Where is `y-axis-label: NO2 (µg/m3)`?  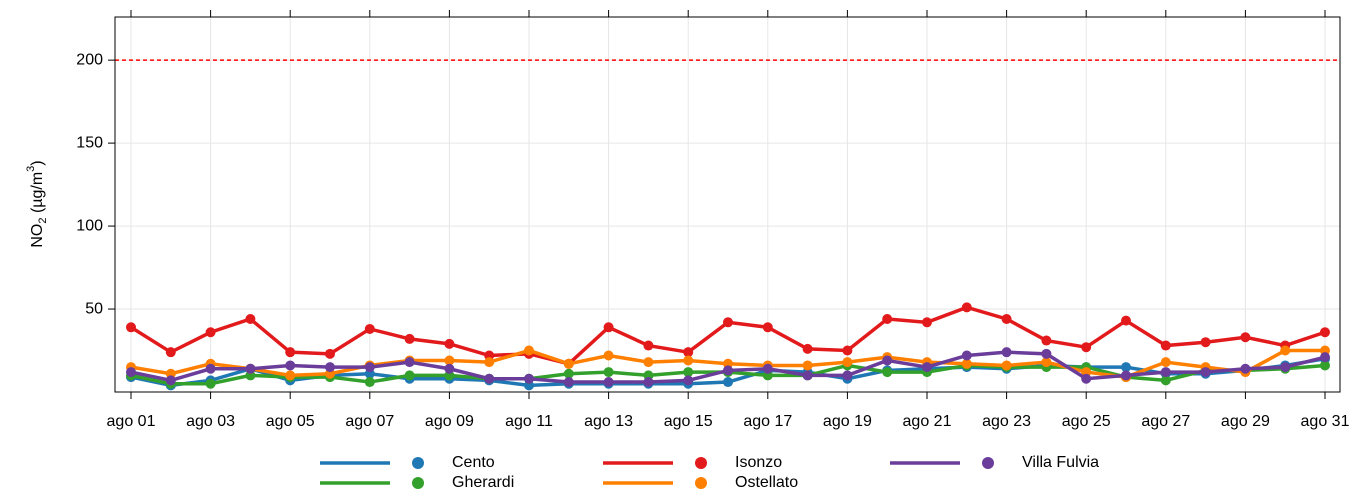 y-axis-label: NO2 (µg/m3) is located at coordinates (37, 203).